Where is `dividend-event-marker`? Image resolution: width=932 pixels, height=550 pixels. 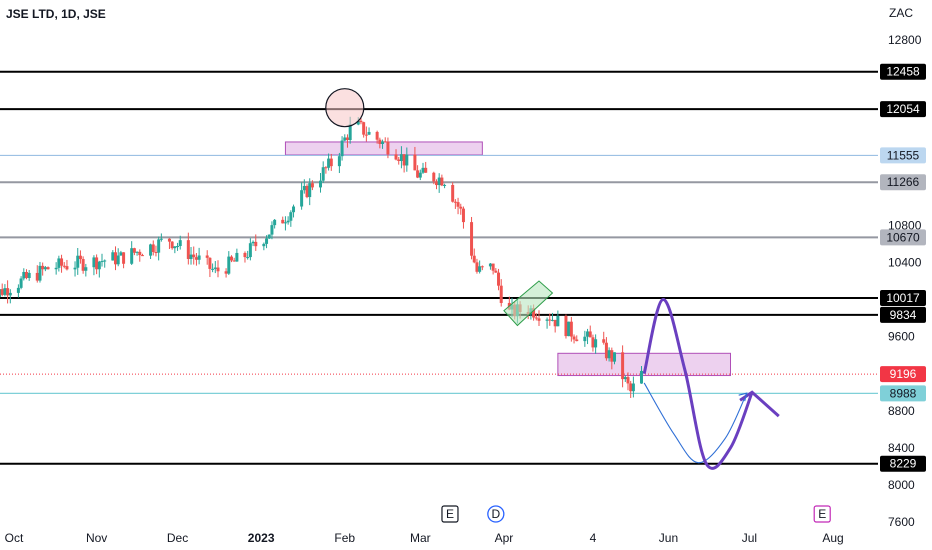
dividend-event-marker is located at coordinates (496, 514).